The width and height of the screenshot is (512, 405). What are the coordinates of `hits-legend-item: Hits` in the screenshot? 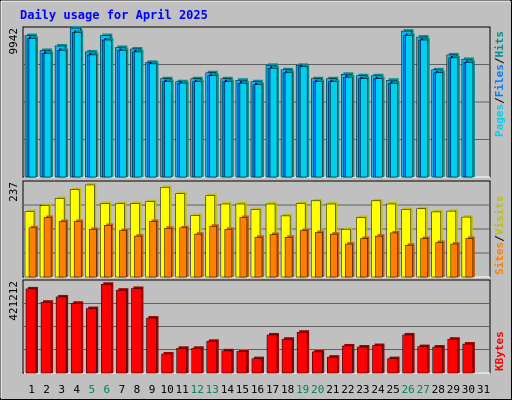 It's located at (499, 44).